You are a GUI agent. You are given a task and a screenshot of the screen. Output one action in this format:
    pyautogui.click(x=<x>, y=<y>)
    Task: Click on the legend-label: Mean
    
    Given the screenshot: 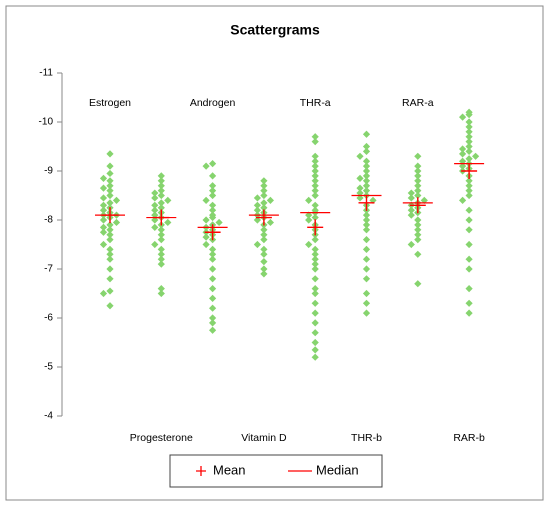 What is the action you would take?
    pyautogui.click(x=229, y=469)
    